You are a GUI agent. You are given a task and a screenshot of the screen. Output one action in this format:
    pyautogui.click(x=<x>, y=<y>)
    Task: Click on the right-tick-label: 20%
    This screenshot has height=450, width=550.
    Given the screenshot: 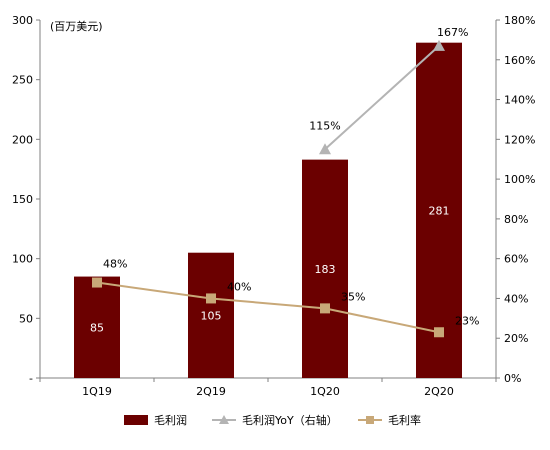 What is the action you would take?
    pyautogui.click(x=516, y=338)
    